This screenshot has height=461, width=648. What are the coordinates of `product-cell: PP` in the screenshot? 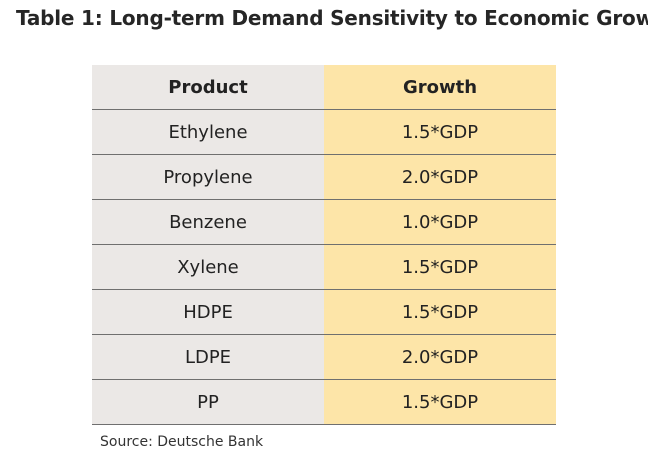 It's located at (208, 402).